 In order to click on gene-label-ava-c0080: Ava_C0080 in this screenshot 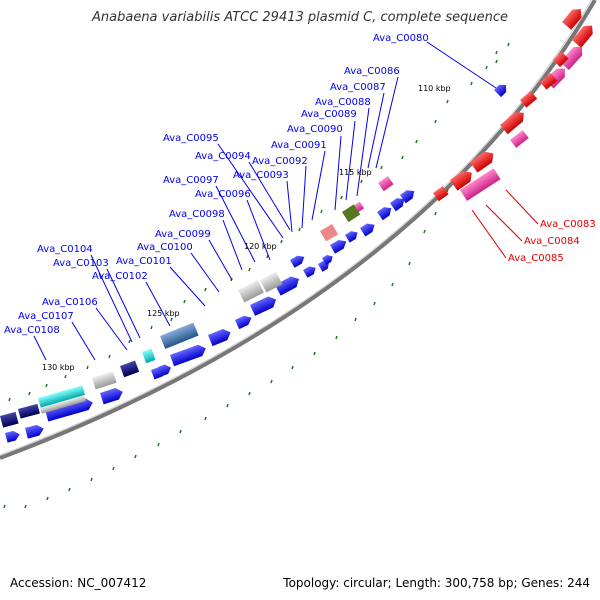, I will do `click(401, 38)`.